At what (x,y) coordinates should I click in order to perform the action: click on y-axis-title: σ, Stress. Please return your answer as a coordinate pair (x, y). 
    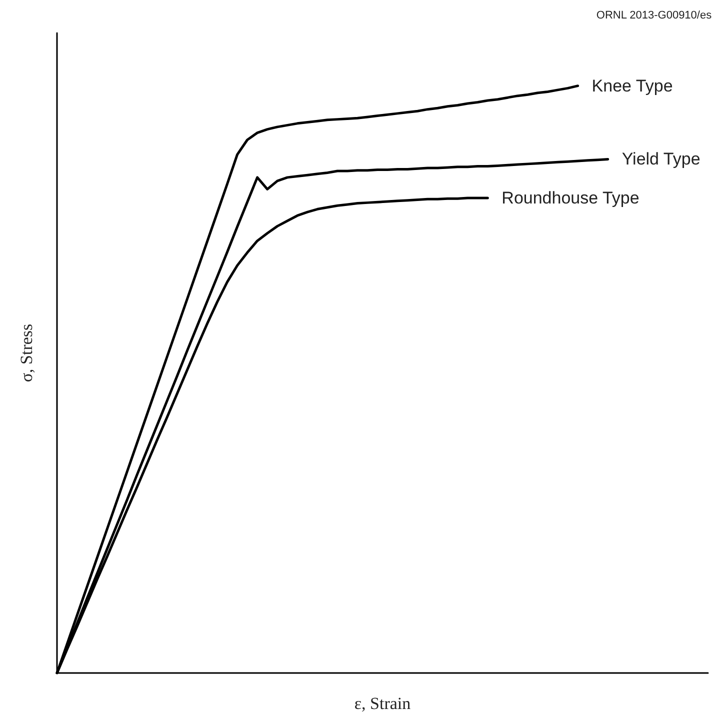
    Looking at the image, I should click on (26, 353).